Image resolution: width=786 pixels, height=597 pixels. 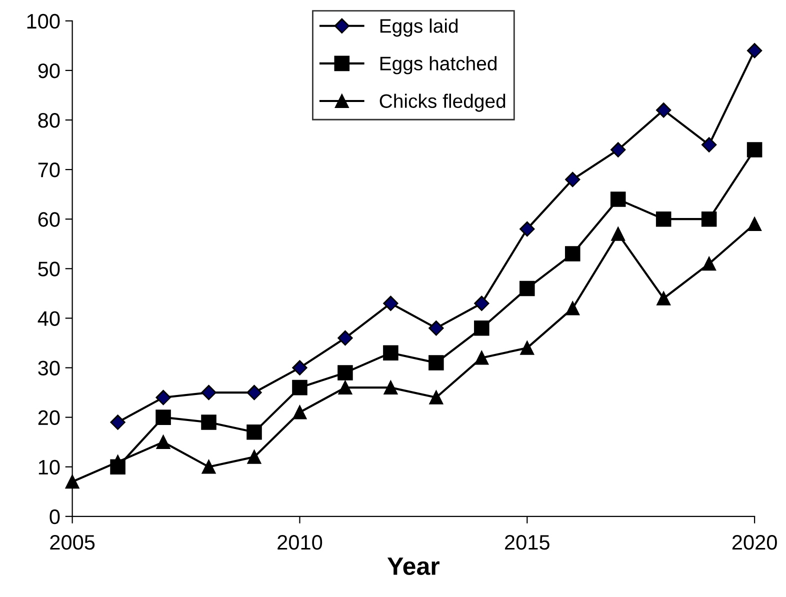 What do you see at coordinates (49, 219) in the screenshot?
I see `y-tick-label: 60` at bounding box center [49, 219].